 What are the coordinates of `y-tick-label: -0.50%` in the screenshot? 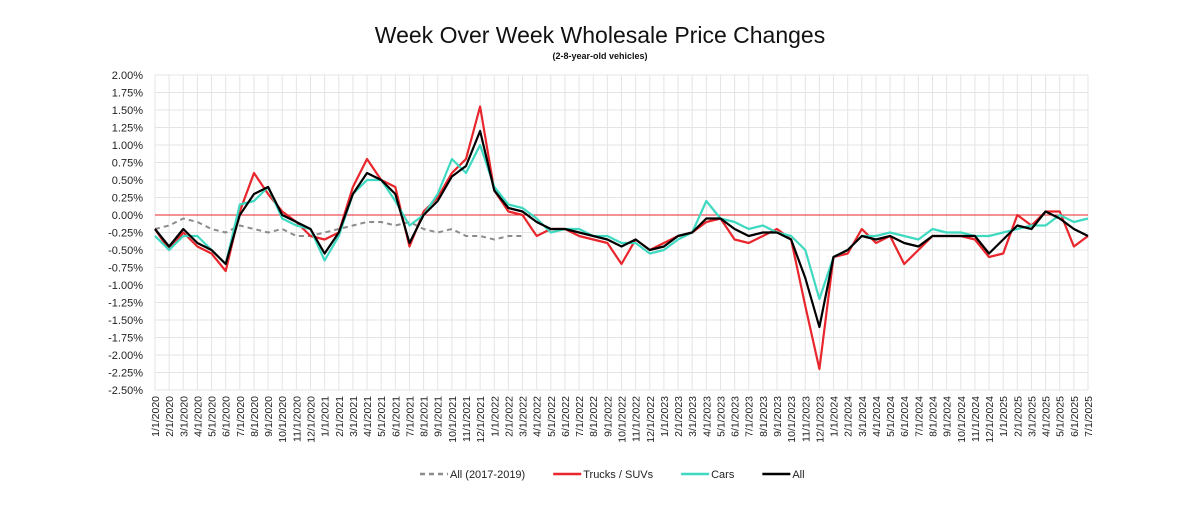 It's located at (125, 251).